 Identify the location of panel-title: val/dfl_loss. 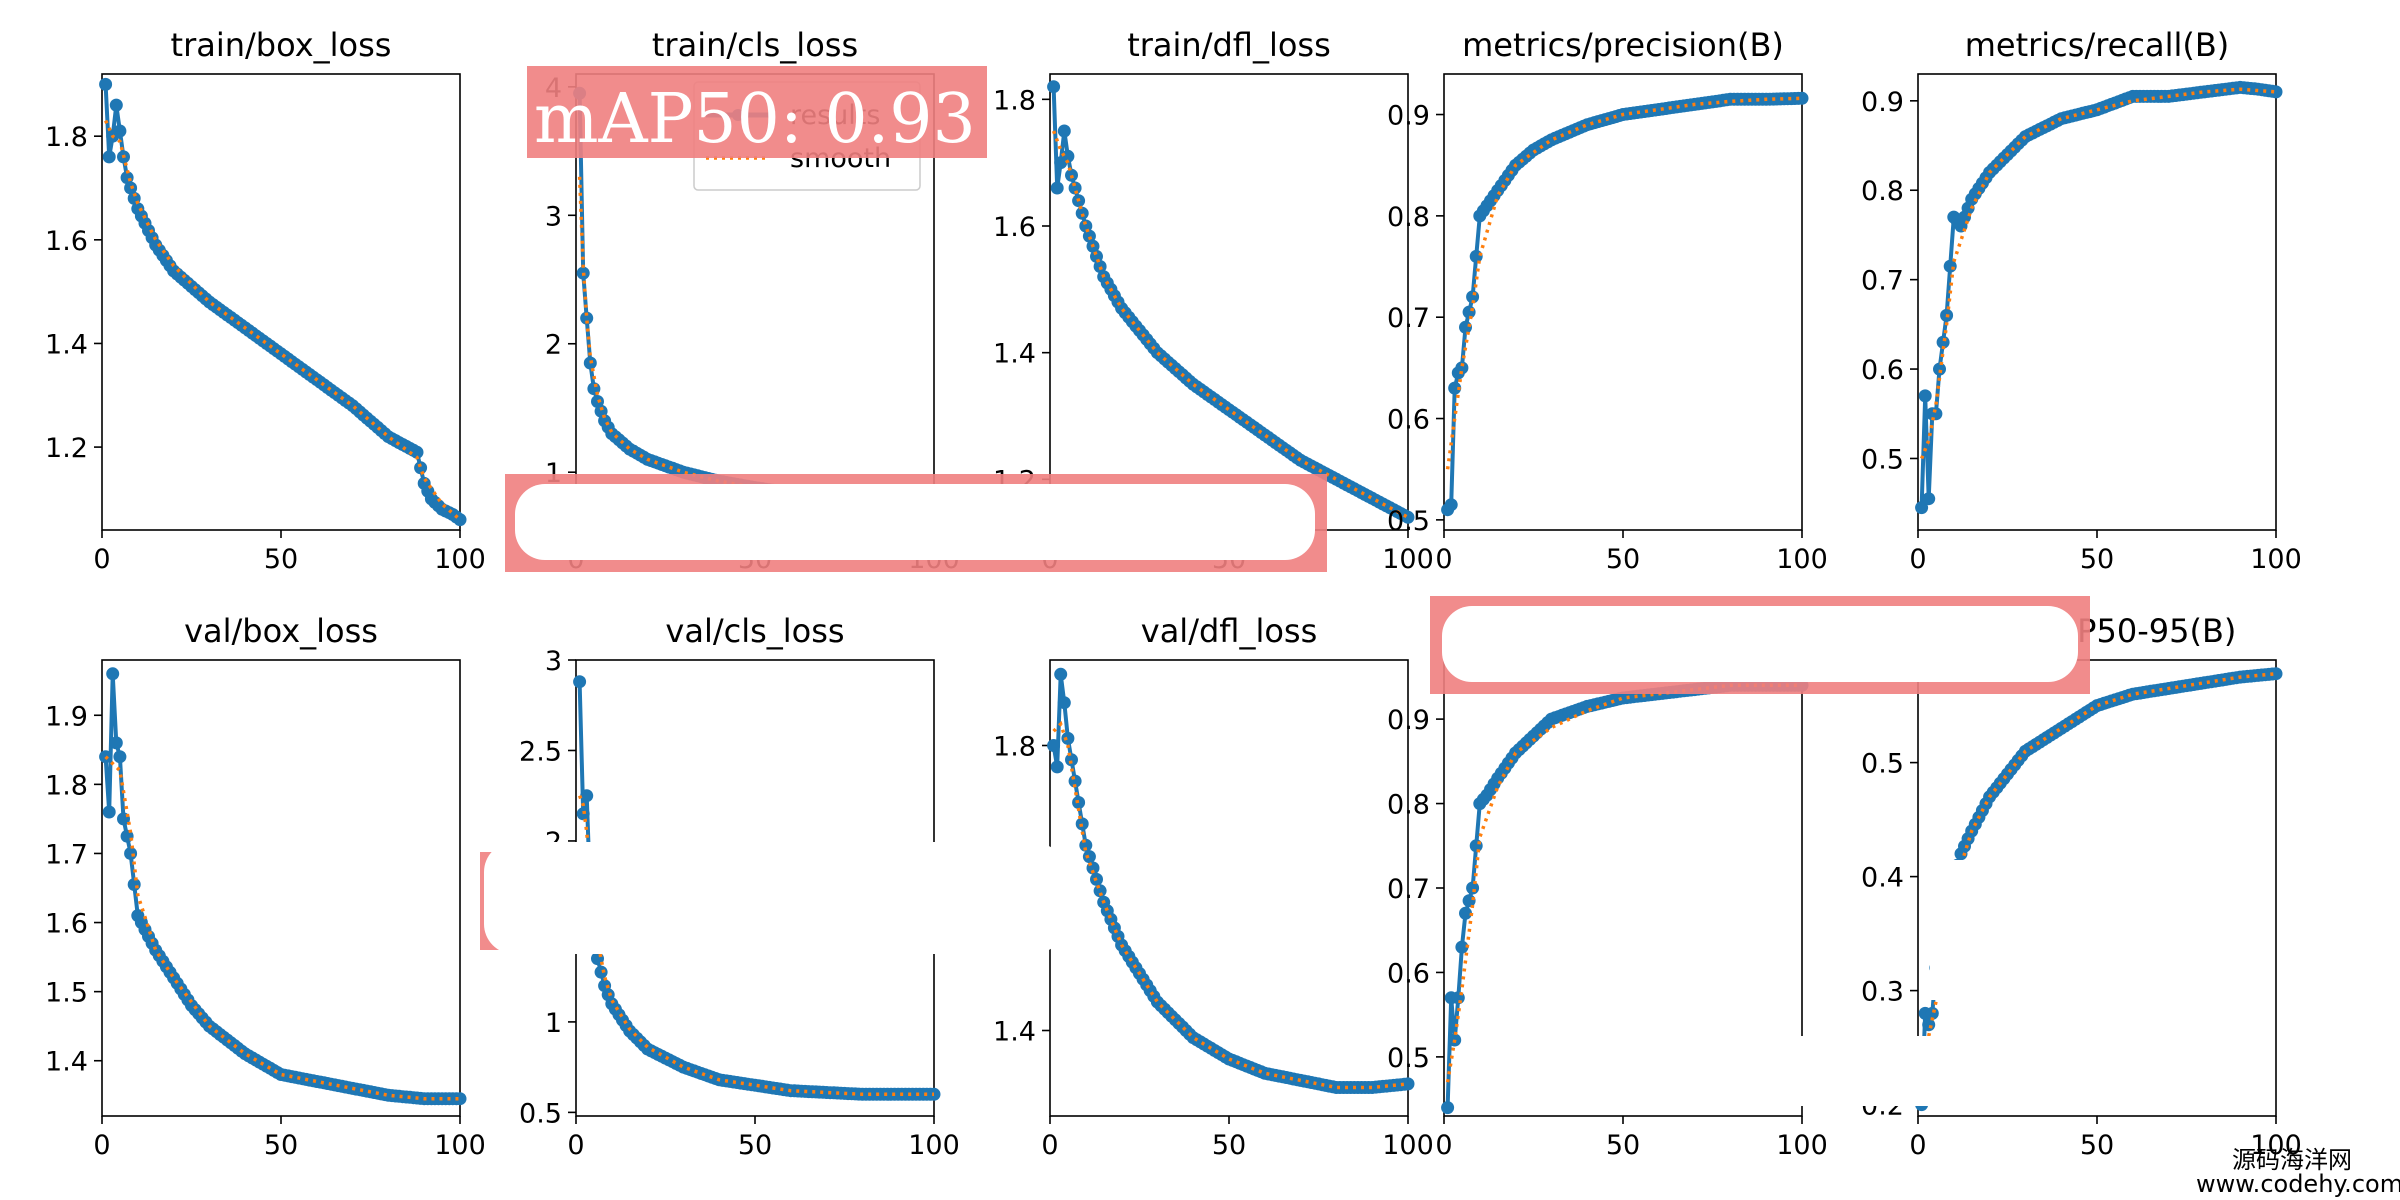
(1229, 631).